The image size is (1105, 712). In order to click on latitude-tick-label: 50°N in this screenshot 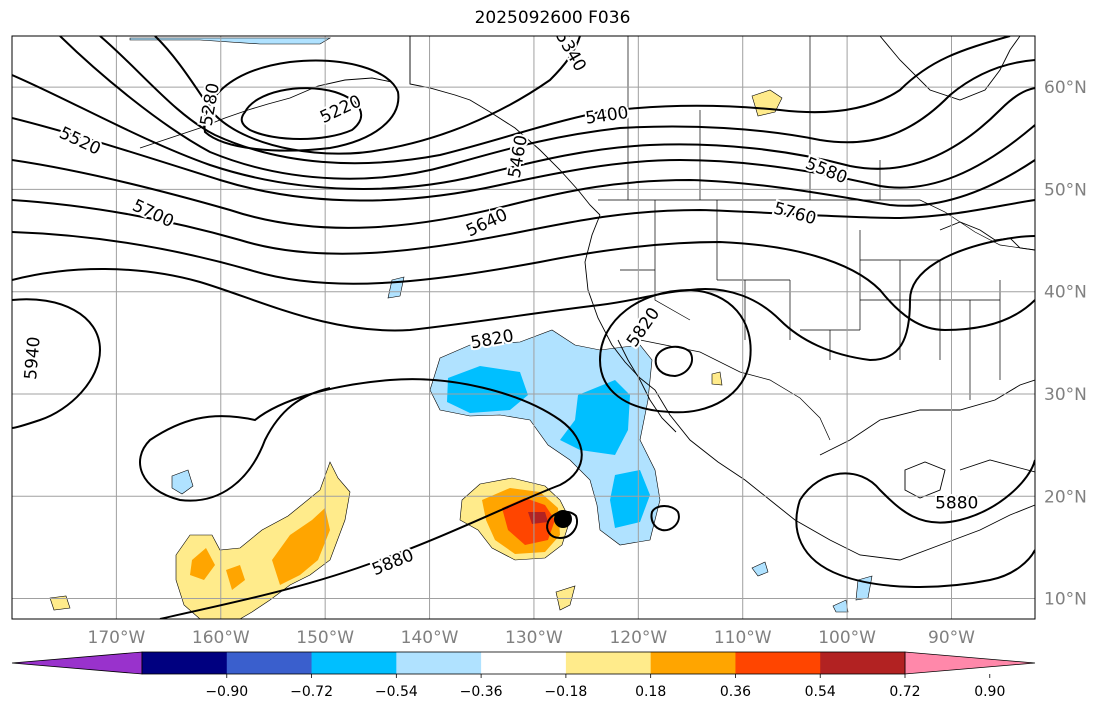, I will do `click(1065, 190)`.